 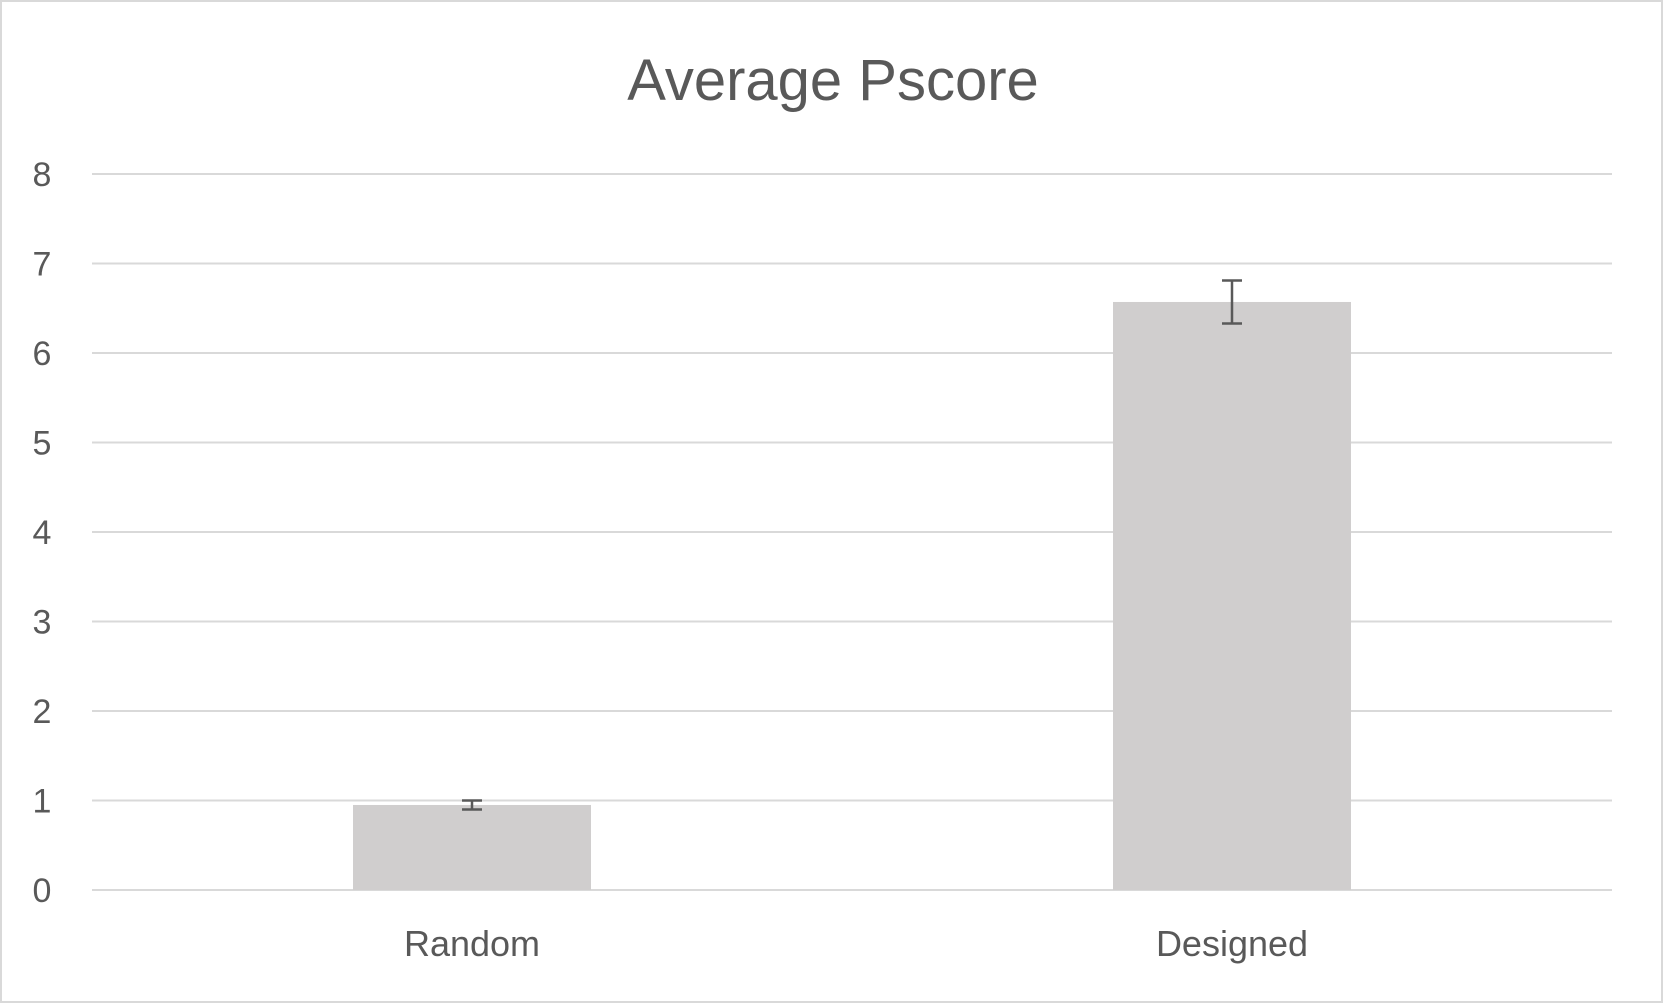 I want to click on y-tick-label: 1, so click(x=42, y=802).